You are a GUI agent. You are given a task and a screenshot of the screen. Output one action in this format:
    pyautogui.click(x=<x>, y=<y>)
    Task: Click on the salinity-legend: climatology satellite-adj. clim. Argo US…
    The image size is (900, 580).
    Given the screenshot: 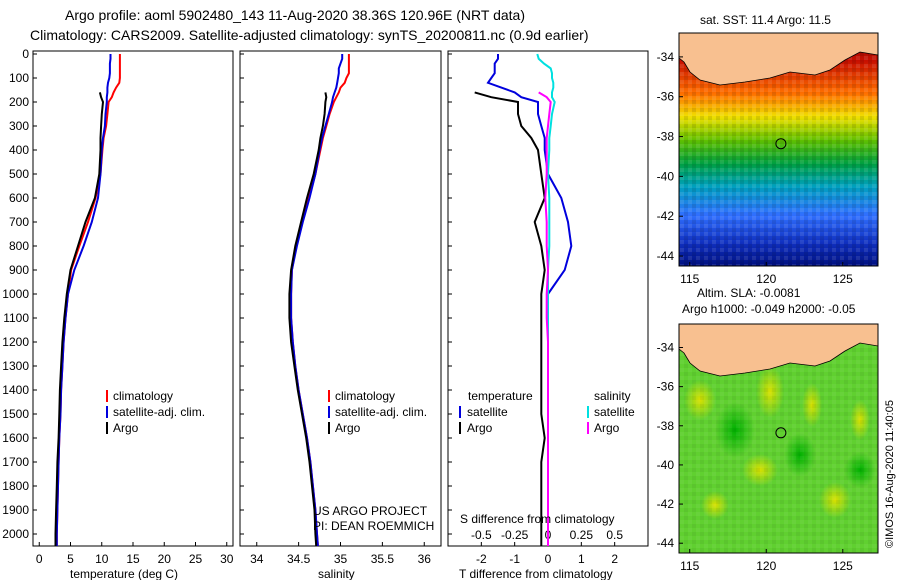 What is the action you would take?
    pyautogui.click(x=373, y=461)
    